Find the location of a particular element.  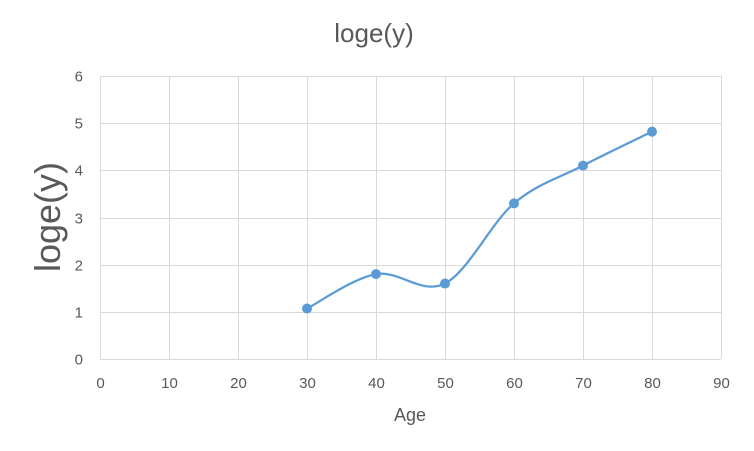

y-tick-label: 3 is located at coordinates (79, 219).